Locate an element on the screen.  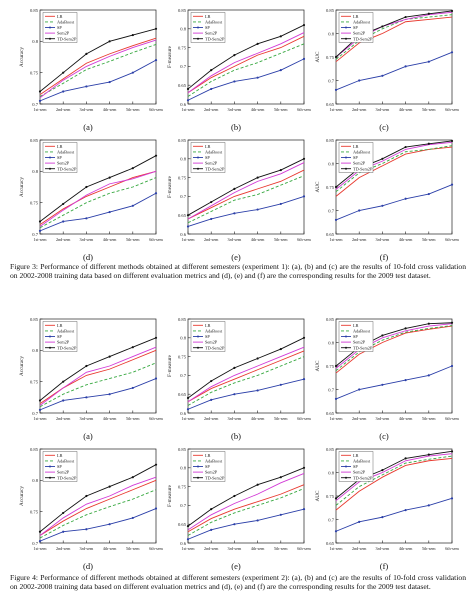
series-line-sp is located at coordinates (394, 71).